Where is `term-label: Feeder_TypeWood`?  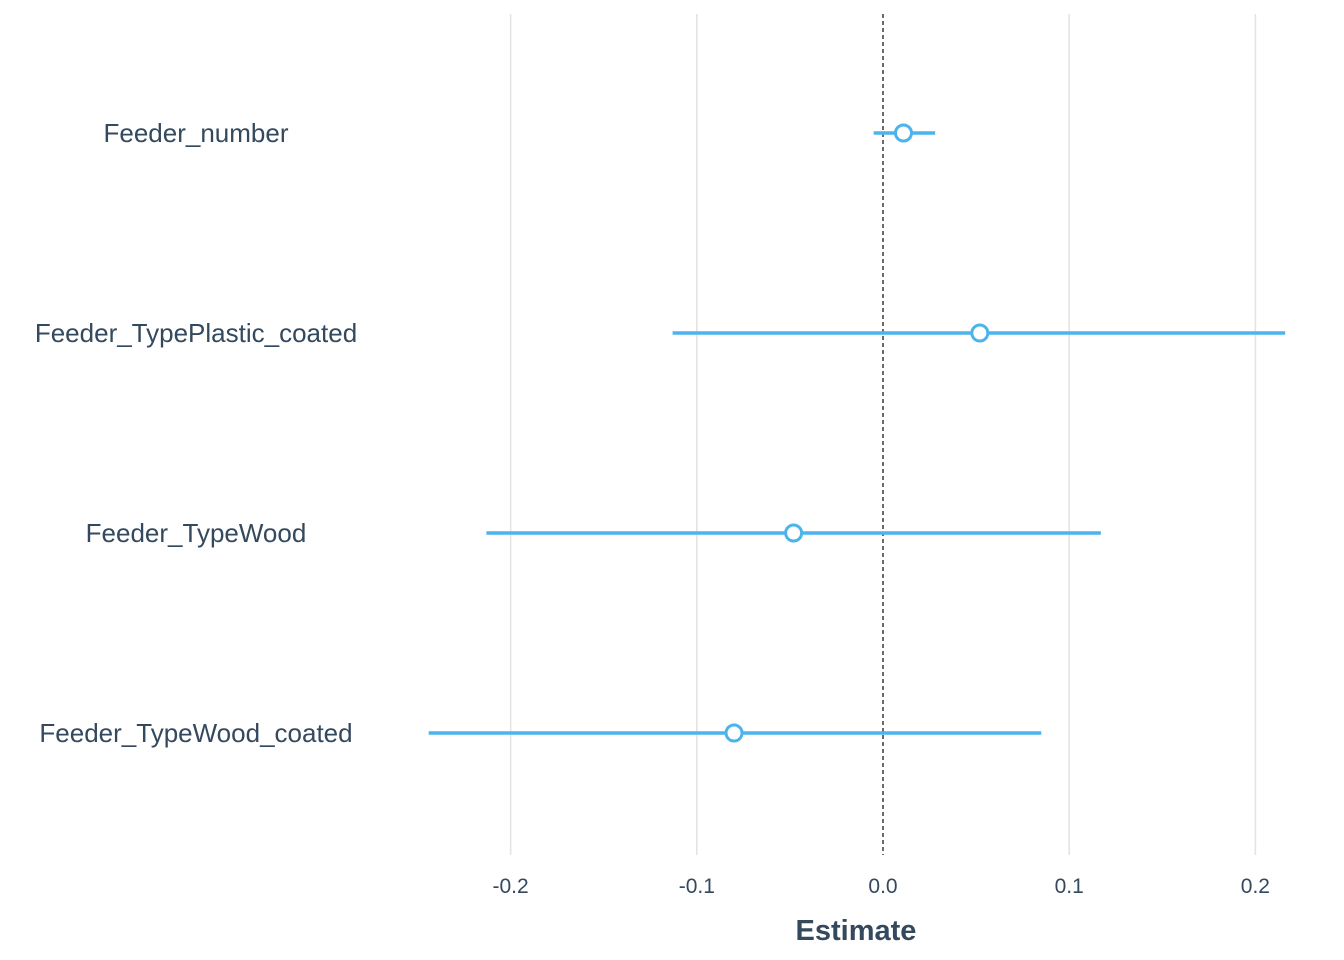
term-label: Feeder_TypeWood is located at coordinates (196, 533).